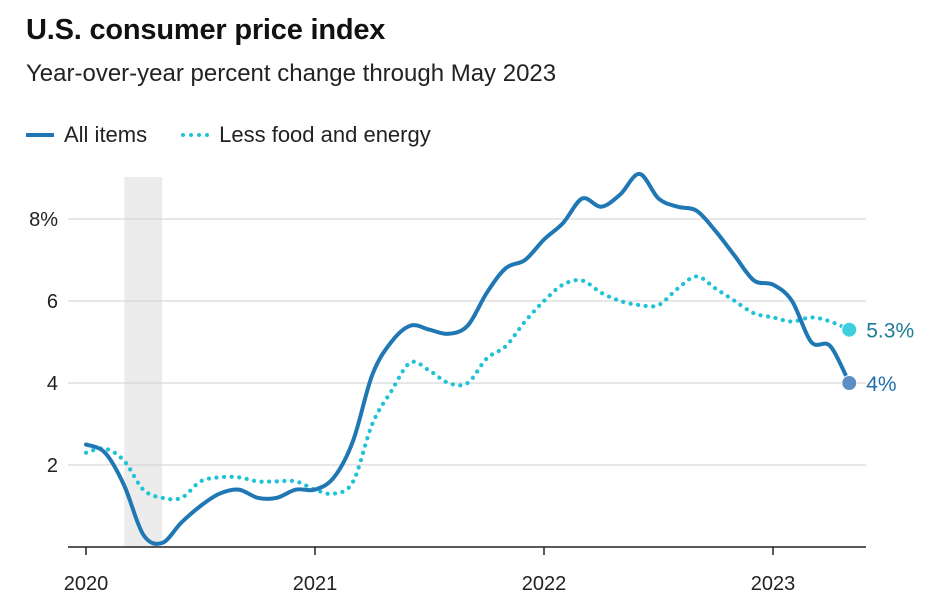 The height and width of the screenshot is (616, 940). I want to click on end-marker-less-food-energy, so click(849, 329).